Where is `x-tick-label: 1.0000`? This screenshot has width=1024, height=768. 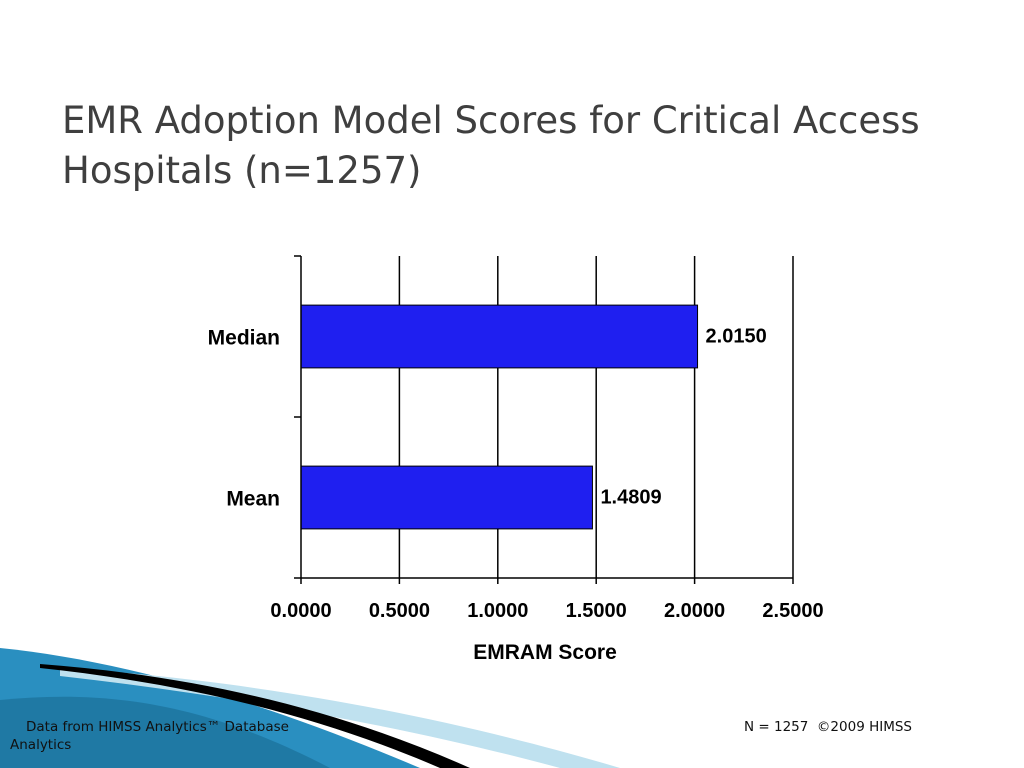 x-tick-label: 1.0000 is located at coordinates (497, 611).